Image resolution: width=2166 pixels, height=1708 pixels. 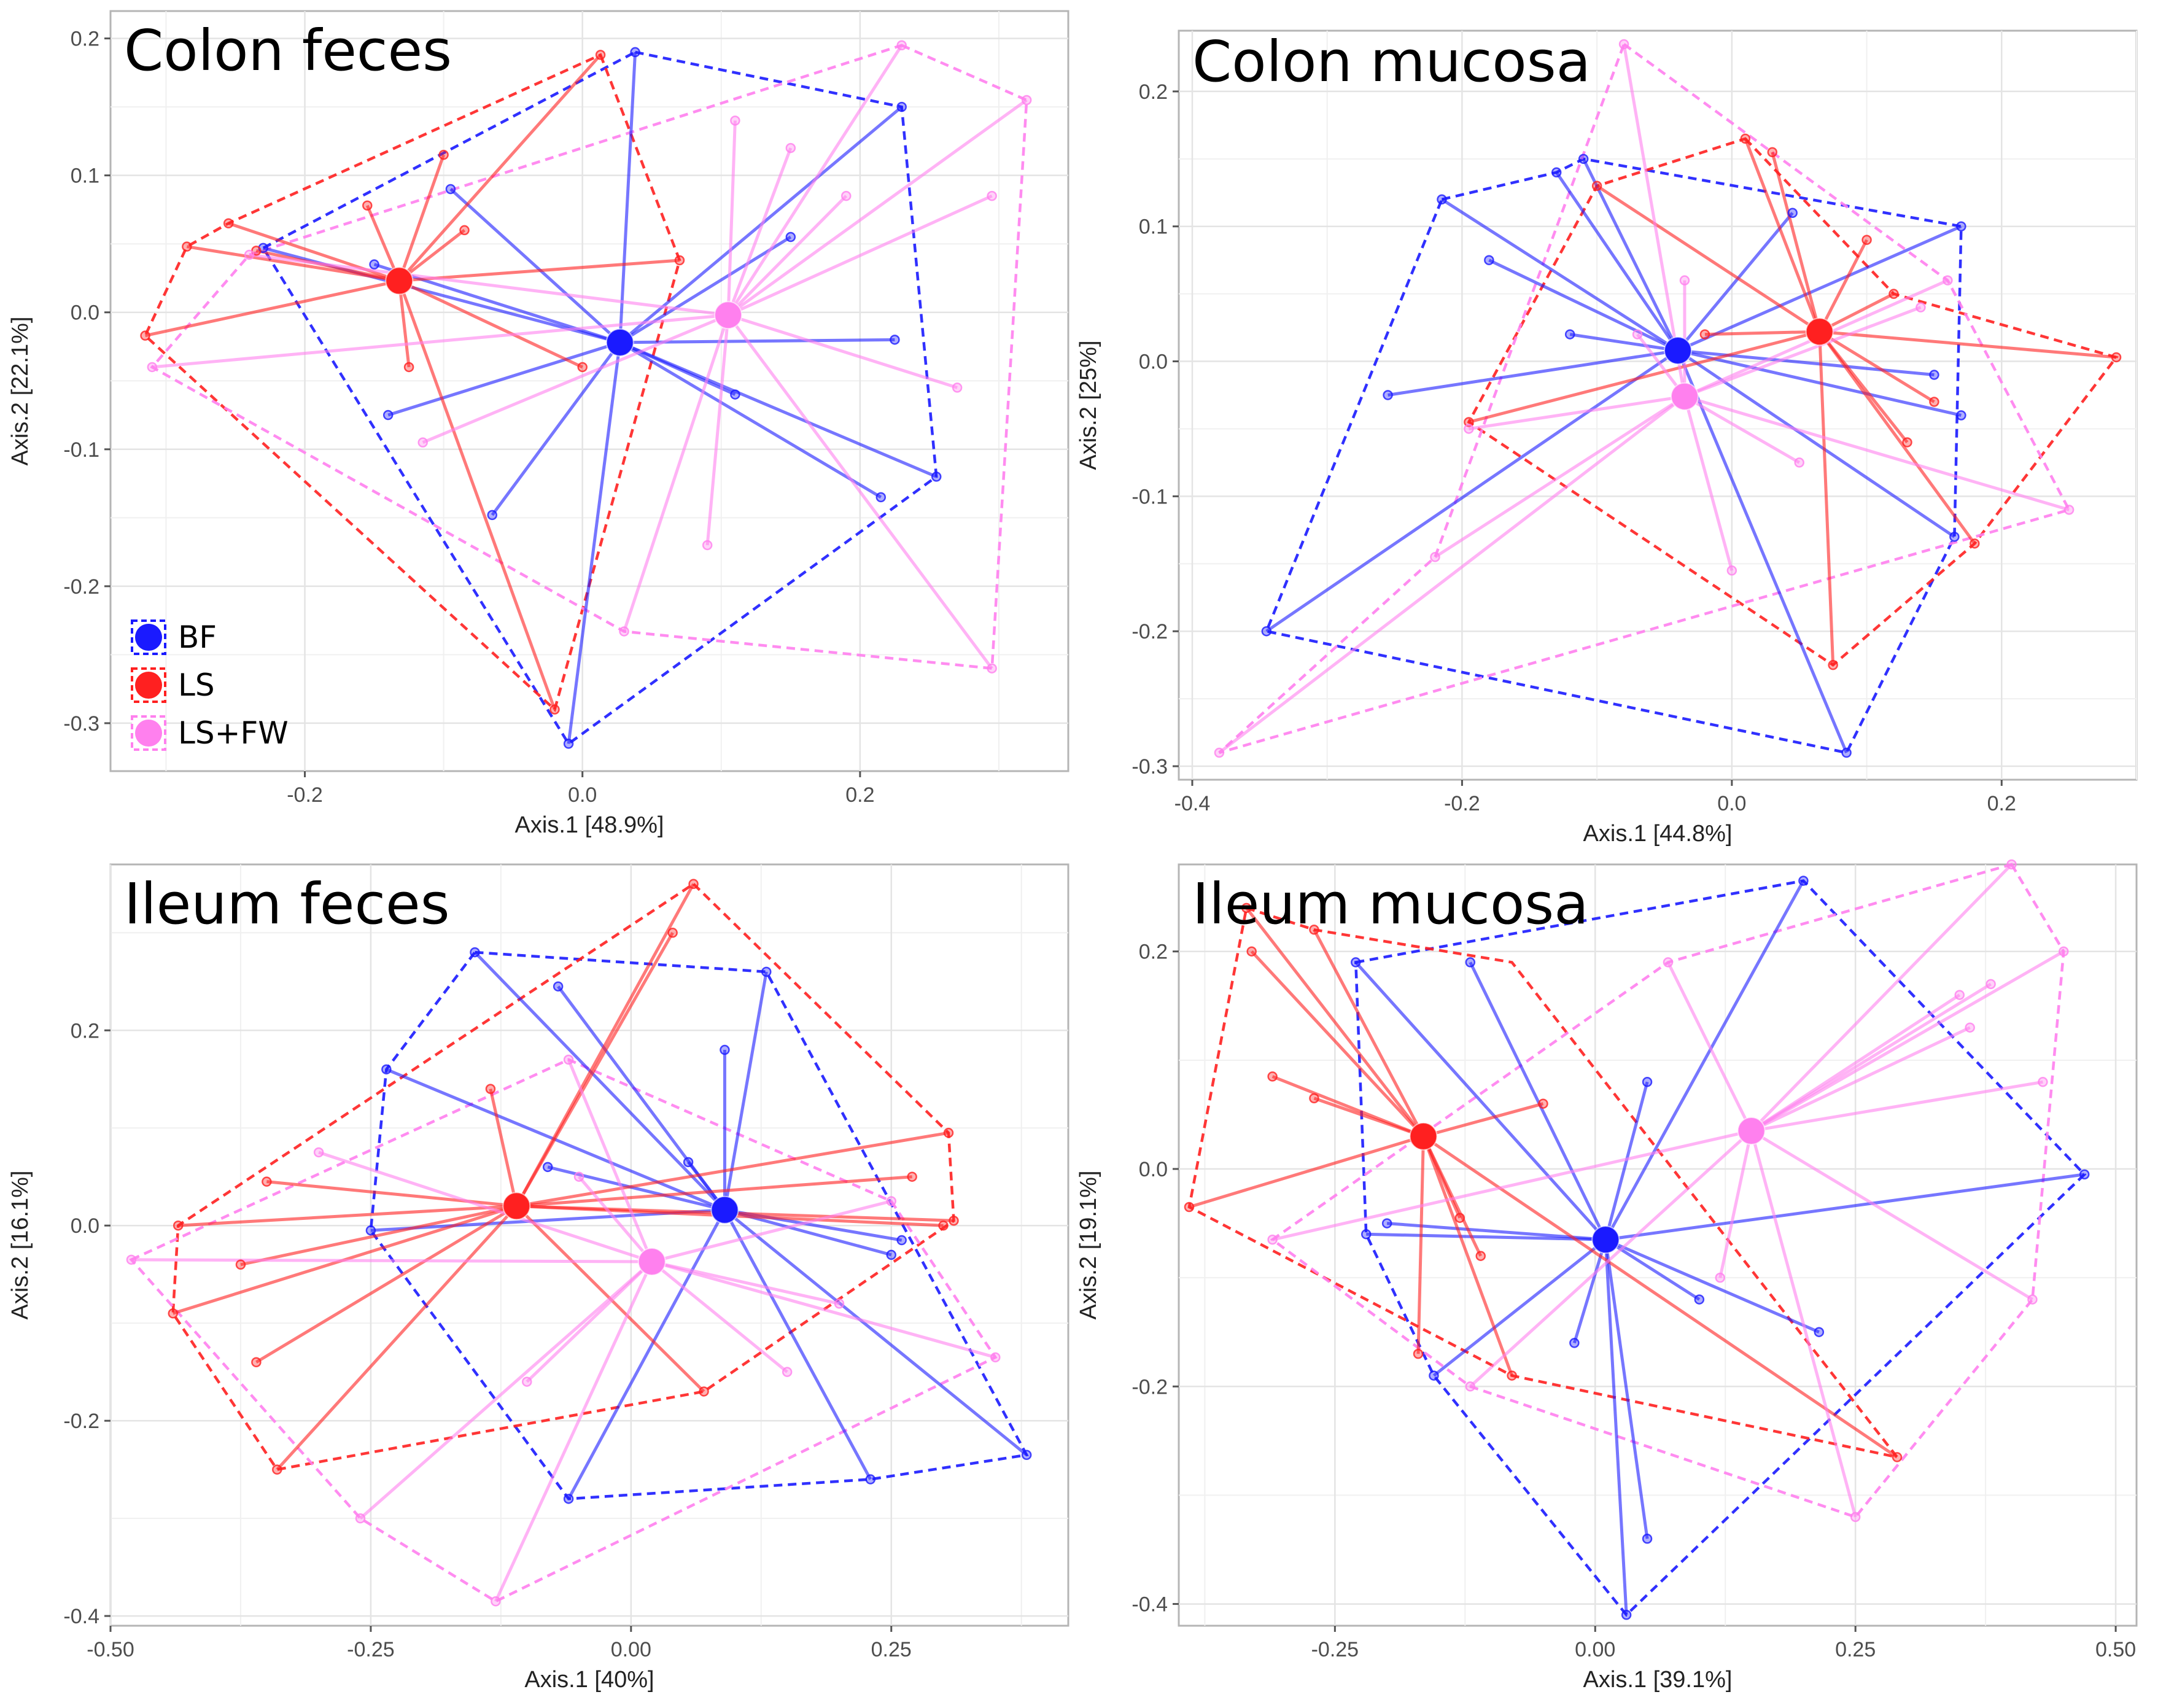 I want to click on y-tick-label: 0.2, so click(x=1153, y=952).